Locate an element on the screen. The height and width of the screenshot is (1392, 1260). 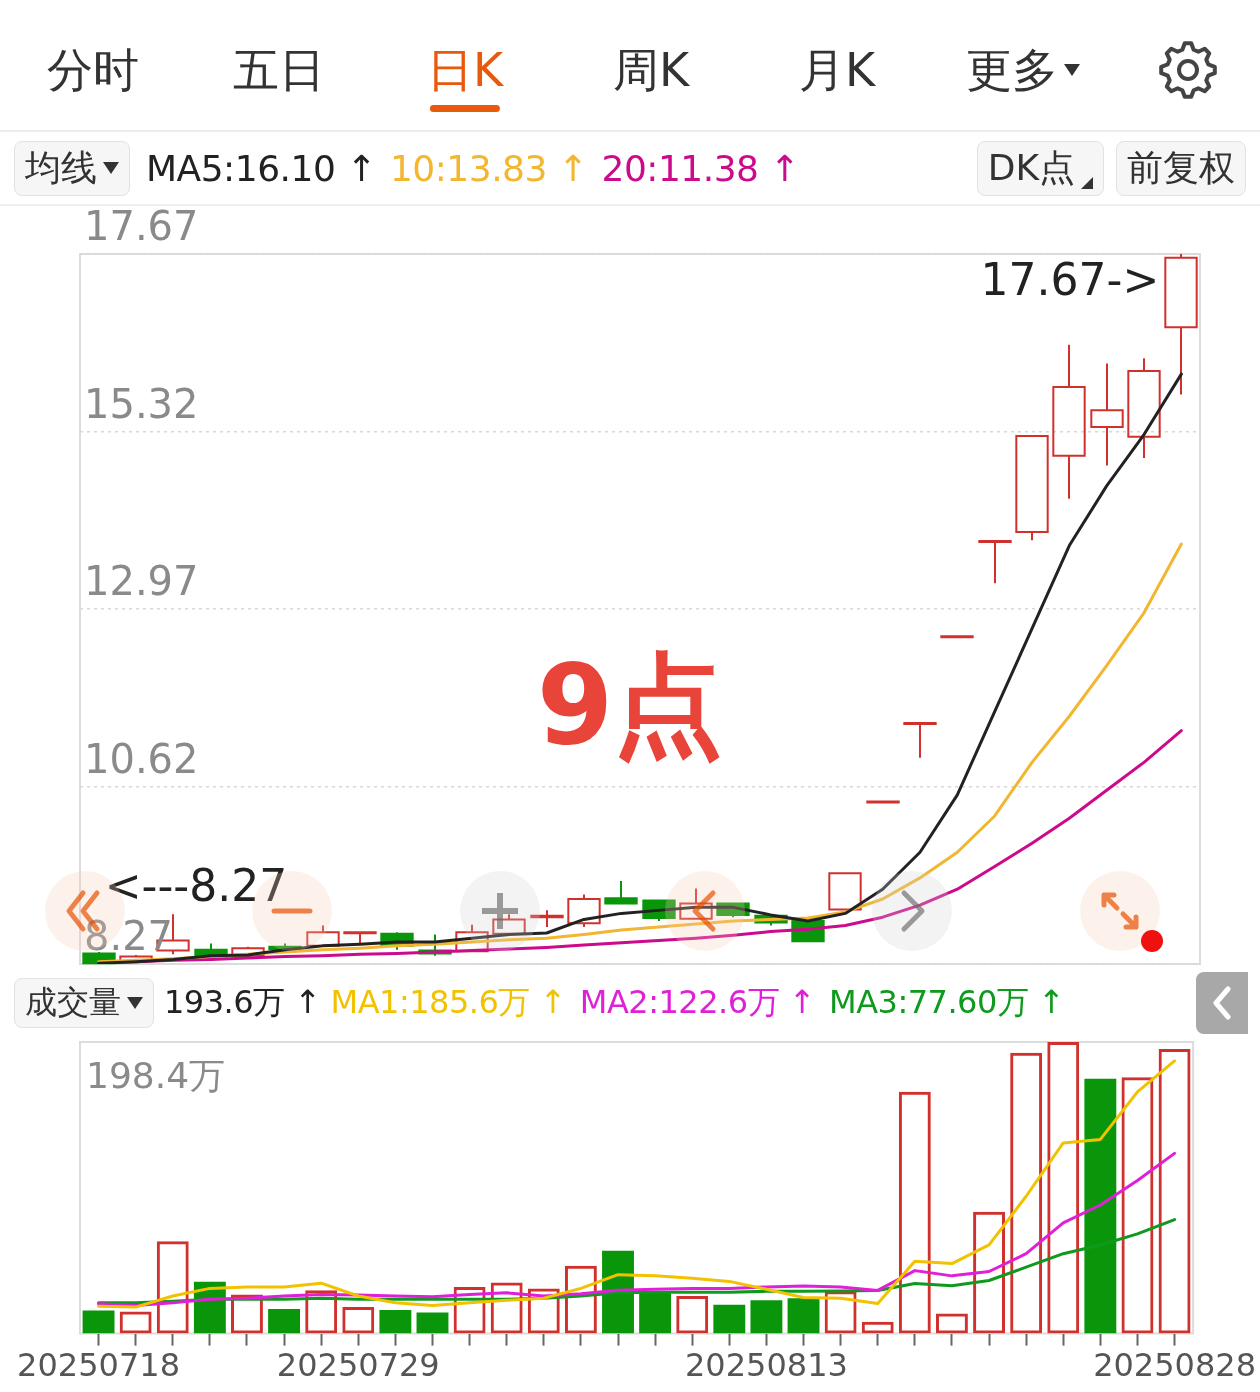
text: 10:13.83 ↑ is located at coordinates (488, 168).